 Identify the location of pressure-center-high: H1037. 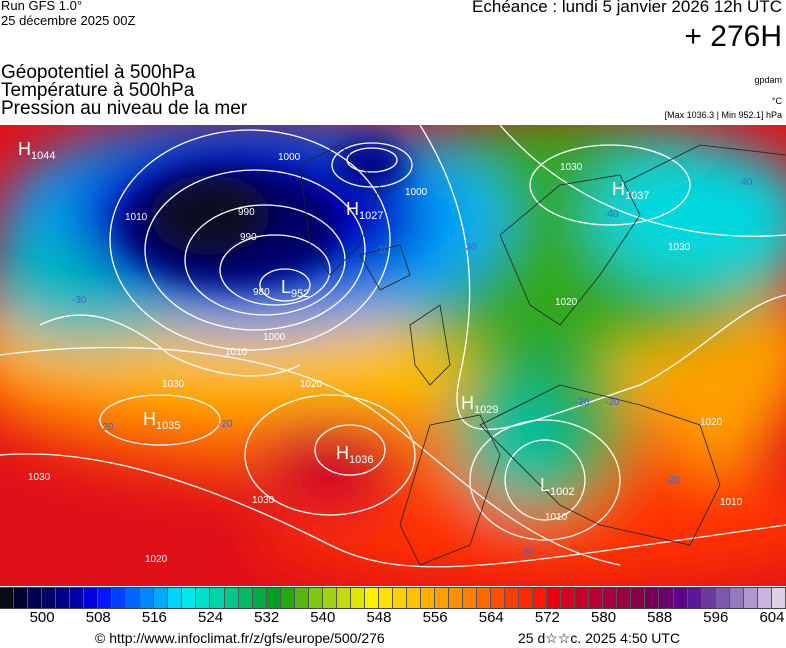
(630, 190).